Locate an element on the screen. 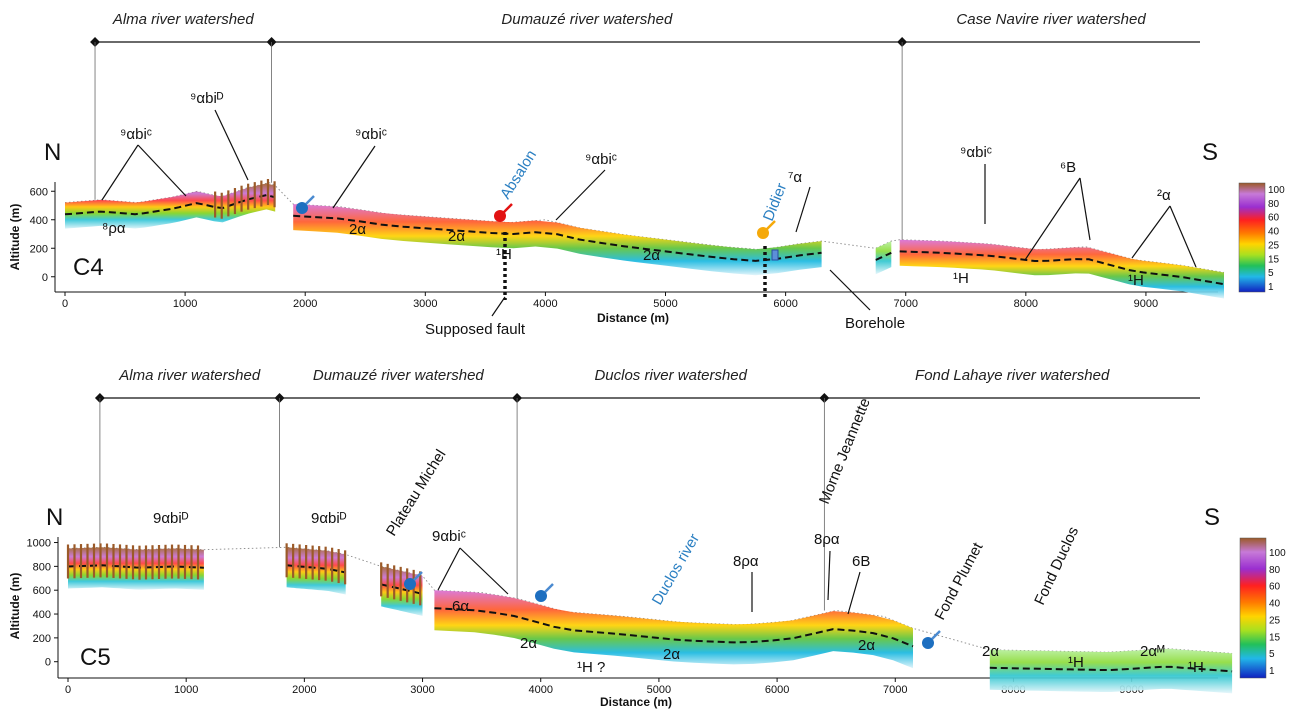  spring-label-didier: Didier is located at coordinates (775, 202).